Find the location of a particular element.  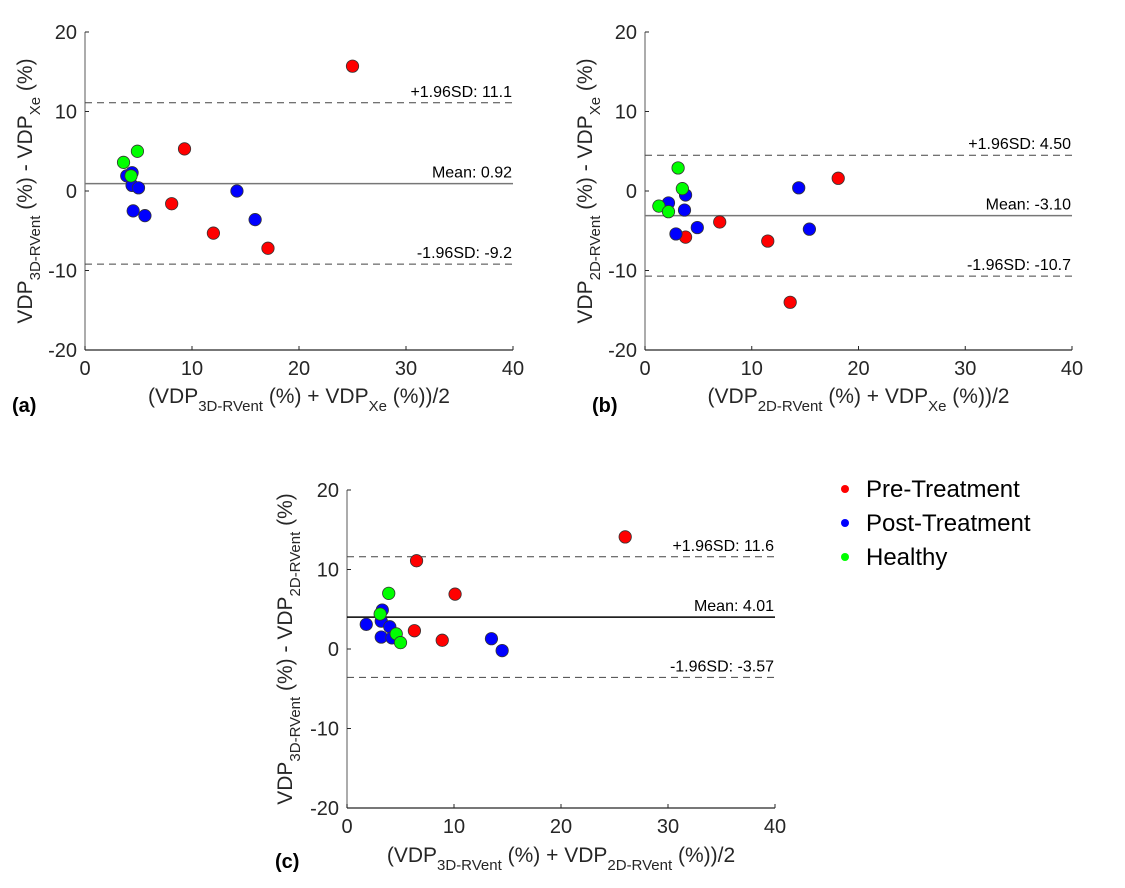

lower-loa-label: -1.96SD: -3.57 is located at coordinates (722, 666).